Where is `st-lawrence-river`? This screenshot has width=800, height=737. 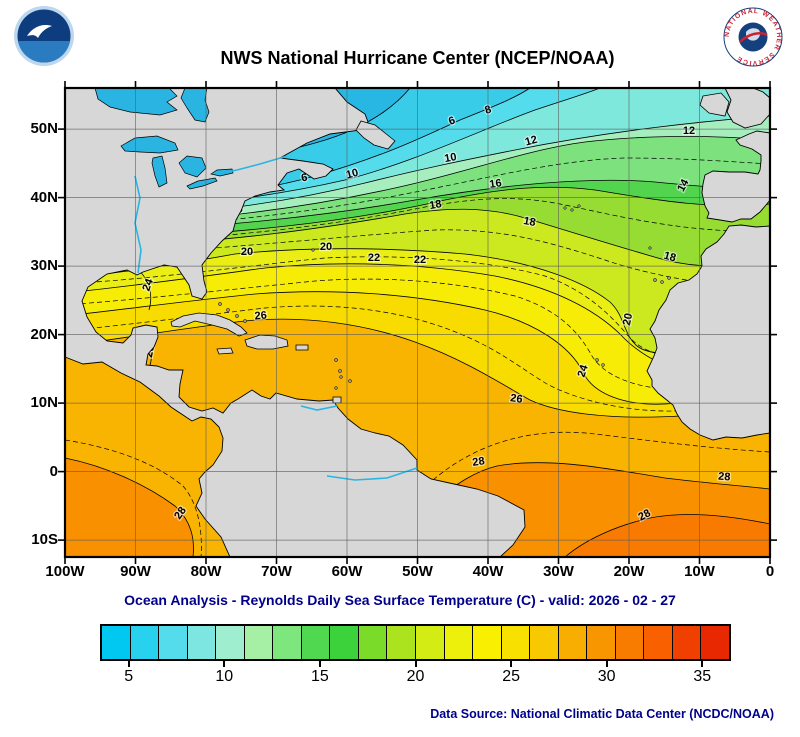 st-lawrence-river is located at coordinates (257, 164).